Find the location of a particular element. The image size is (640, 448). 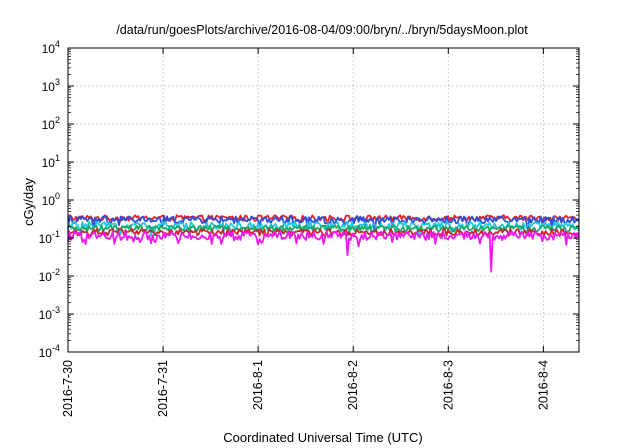

series-group is located at coordinates (323, 243).